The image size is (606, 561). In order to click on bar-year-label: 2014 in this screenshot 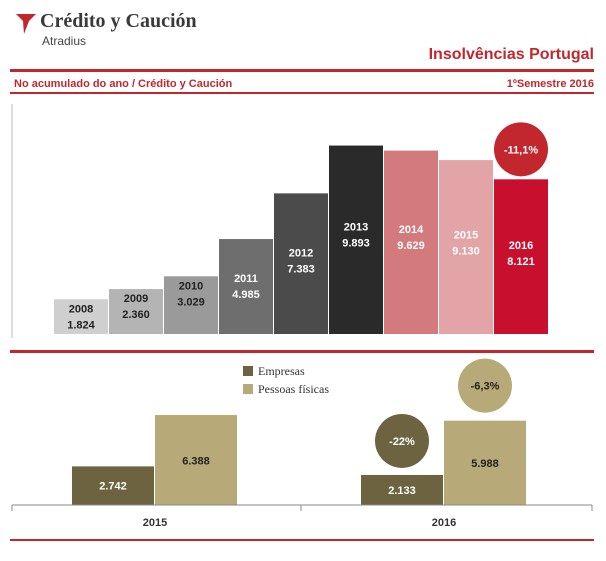, I will do `click(411, 230)`.